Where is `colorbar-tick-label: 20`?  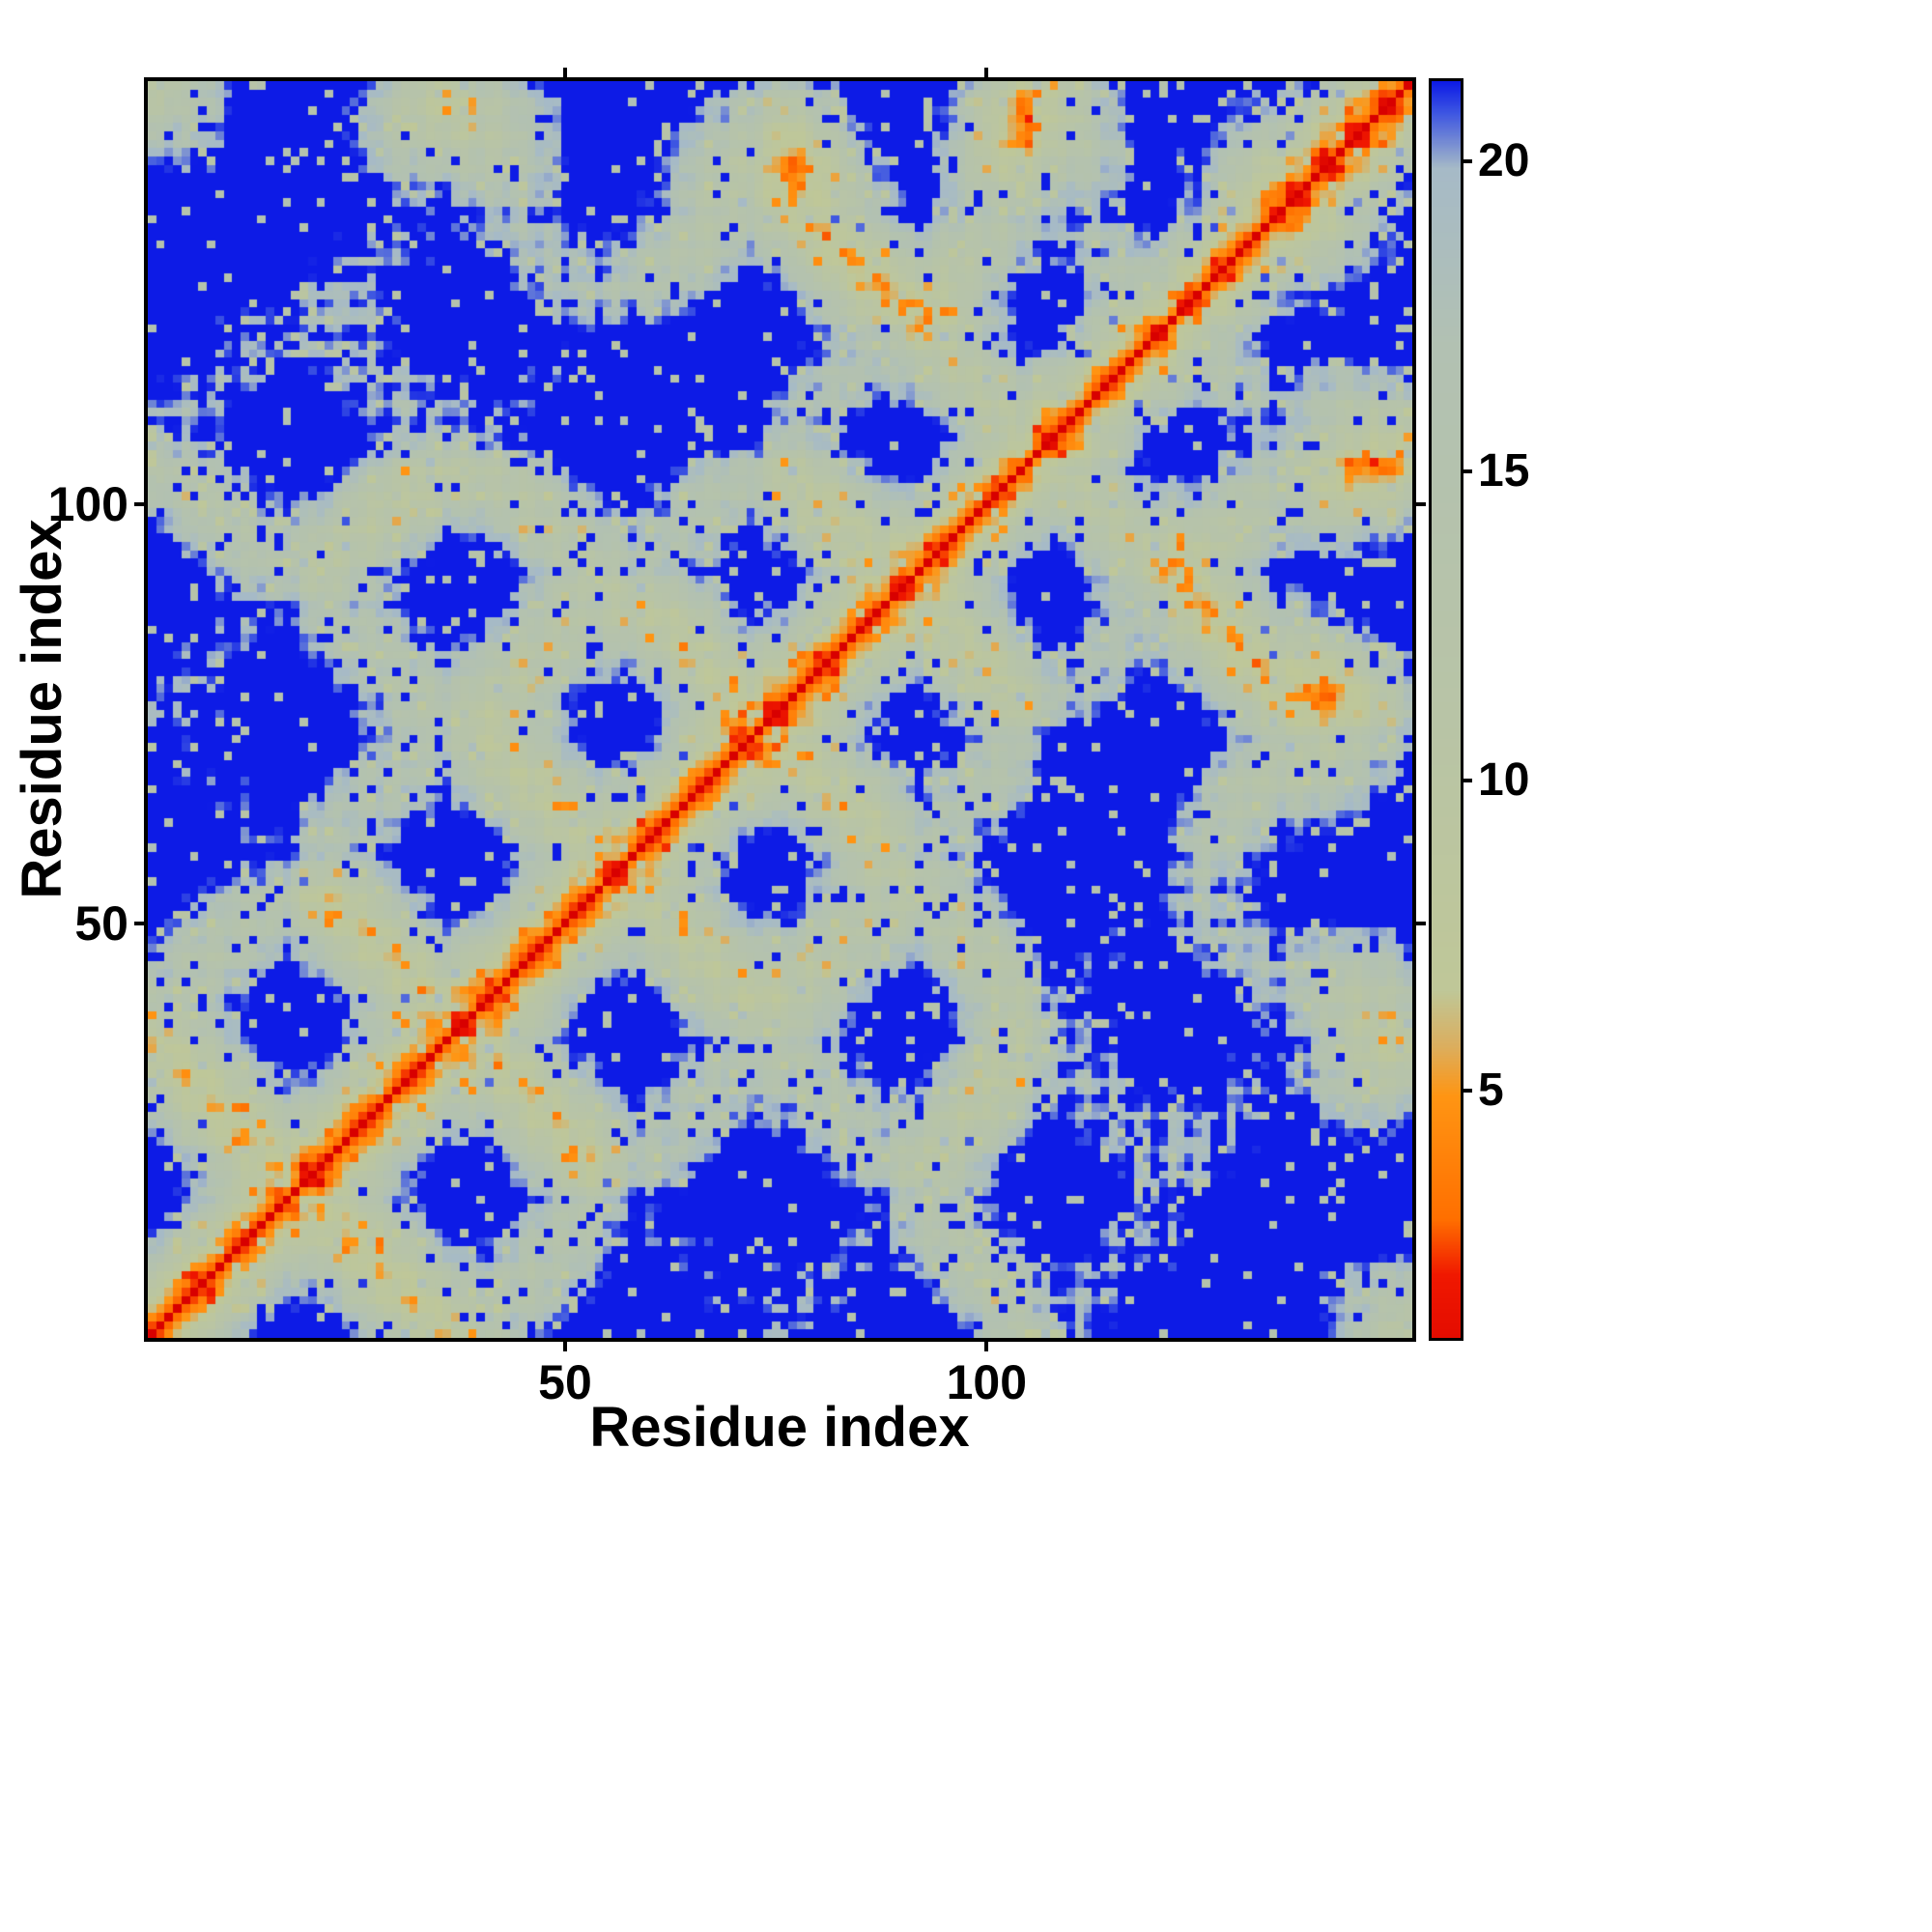
colorbar-tick-label: 20 is located at coordinates (1504, 161).